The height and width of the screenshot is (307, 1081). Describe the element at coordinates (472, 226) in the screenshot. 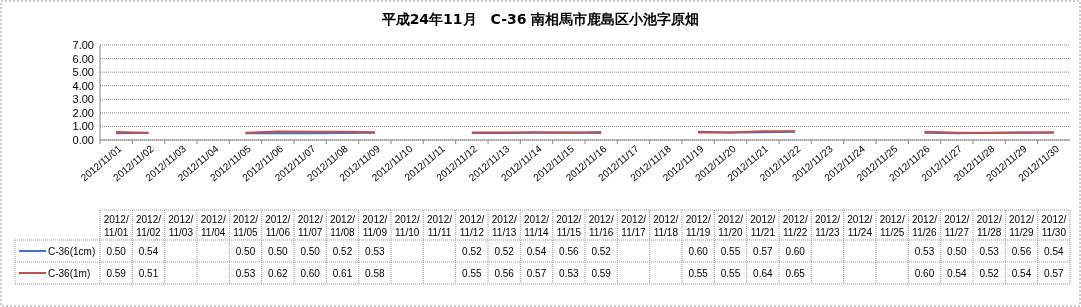

I see `category-label: 2012/11/12` at that location.